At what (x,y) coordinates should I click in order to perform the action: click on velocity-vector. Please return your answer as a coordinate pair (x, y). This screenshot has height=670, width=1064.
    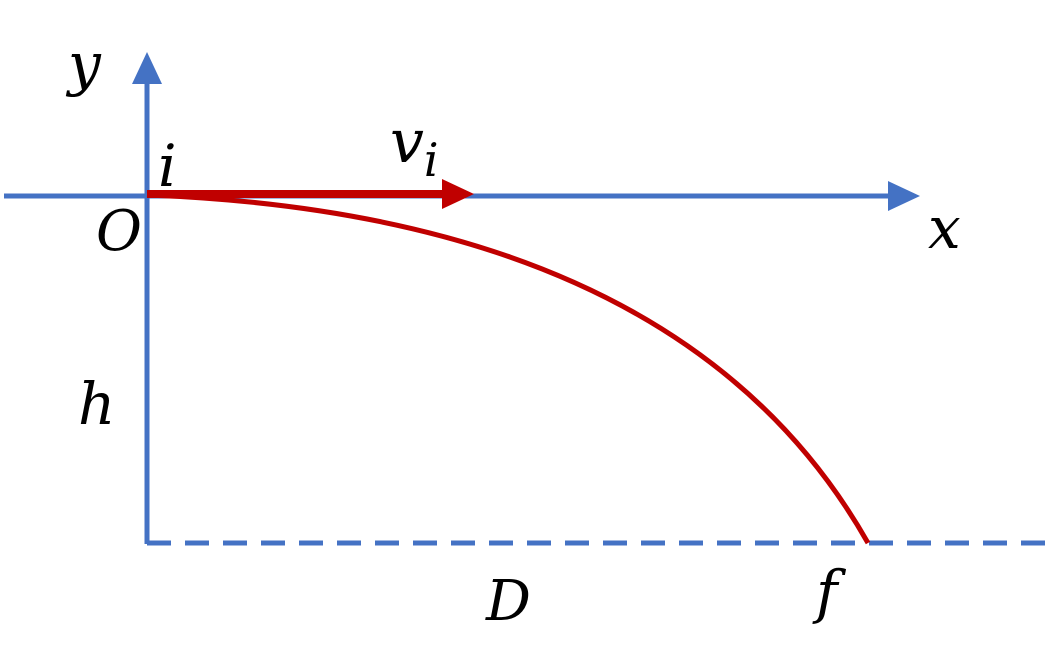
    Looking at the image, I should click on (310, 194).